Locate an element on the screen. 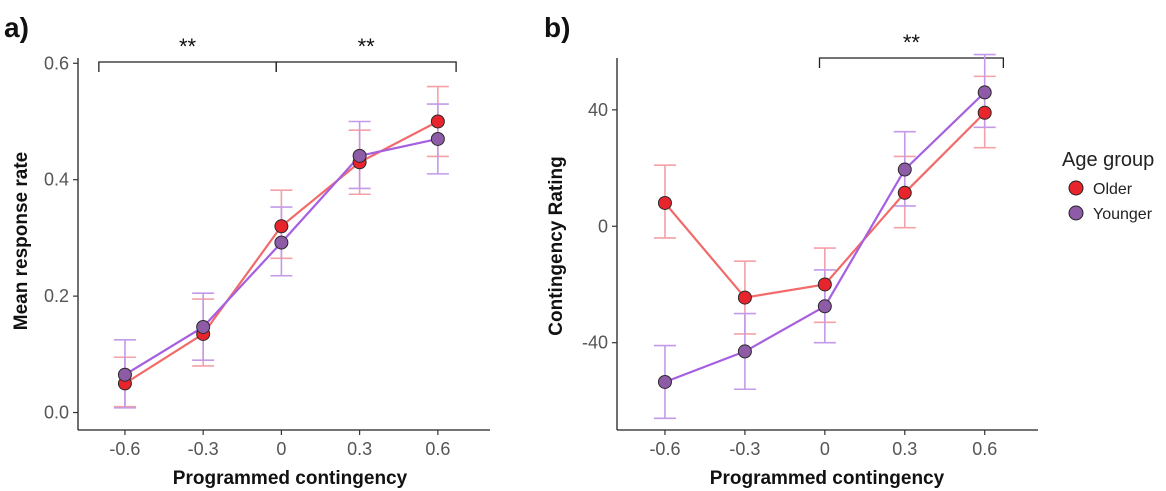 The height and width of the screenshot is (491, 1166). legend-key-older is located at coordinates (1076, 188).